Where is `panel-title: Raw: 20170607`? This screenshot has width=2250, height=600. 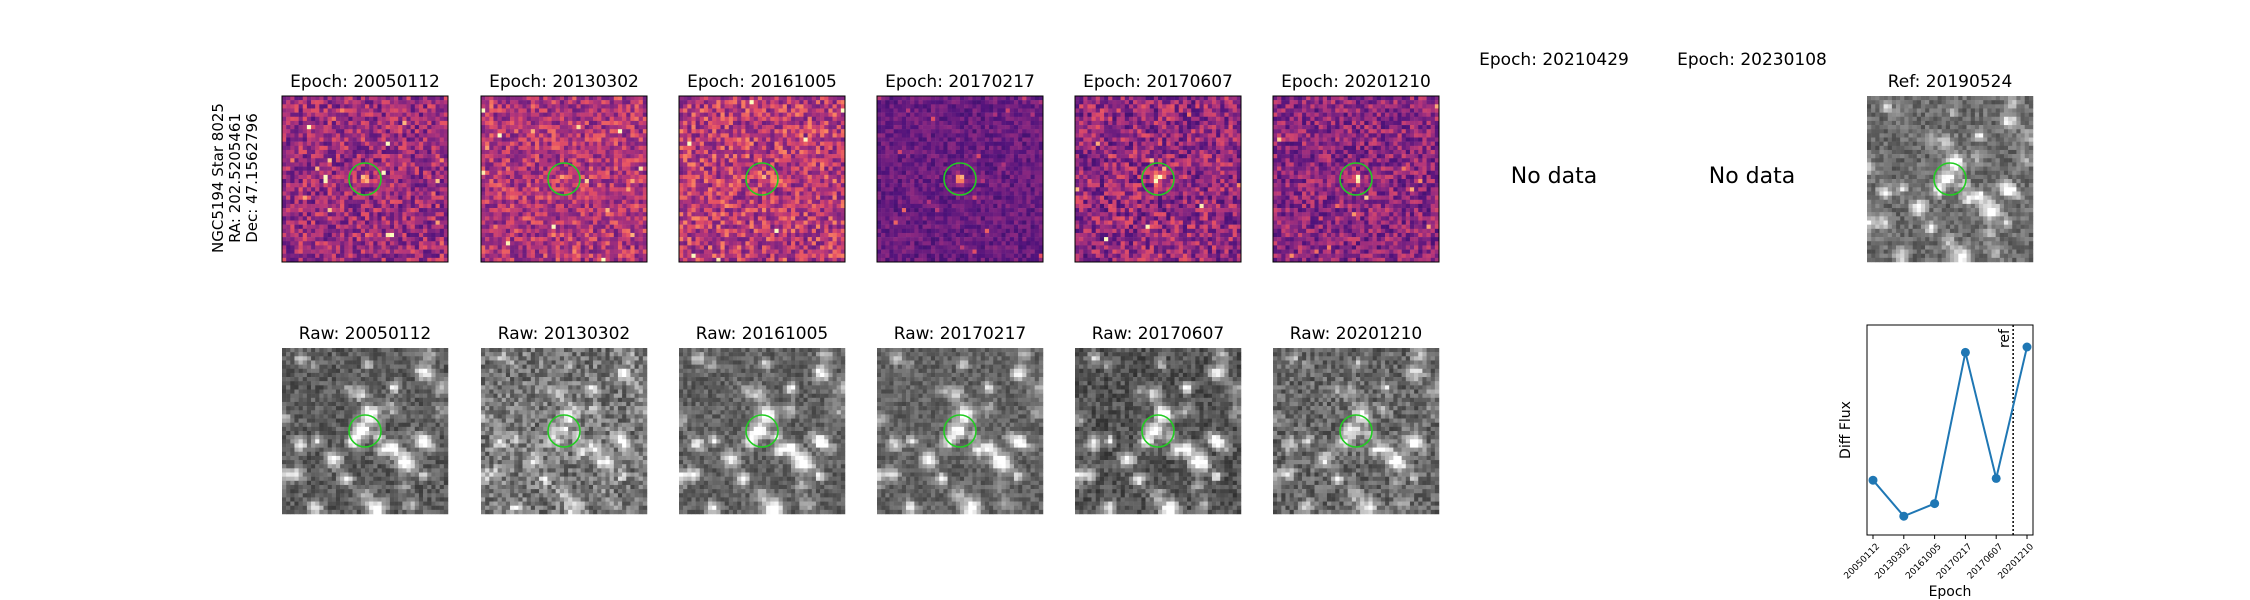
panel-title: Raw: 20170607 is located at coordinates (1158, 334).